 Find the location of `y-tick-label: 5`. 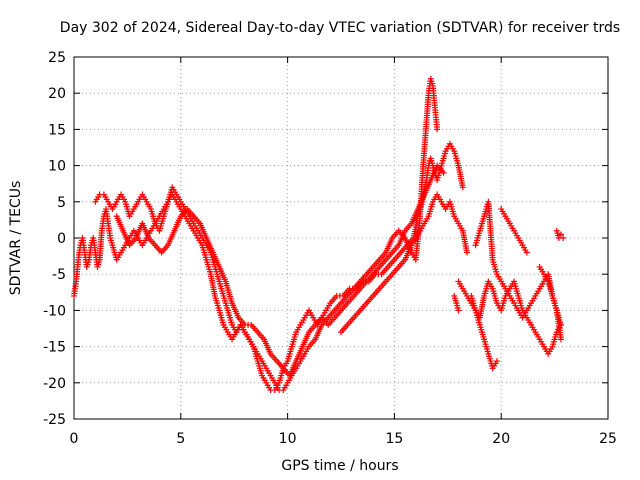

y-tick-label: 5 is located at coordinates (61, 203).